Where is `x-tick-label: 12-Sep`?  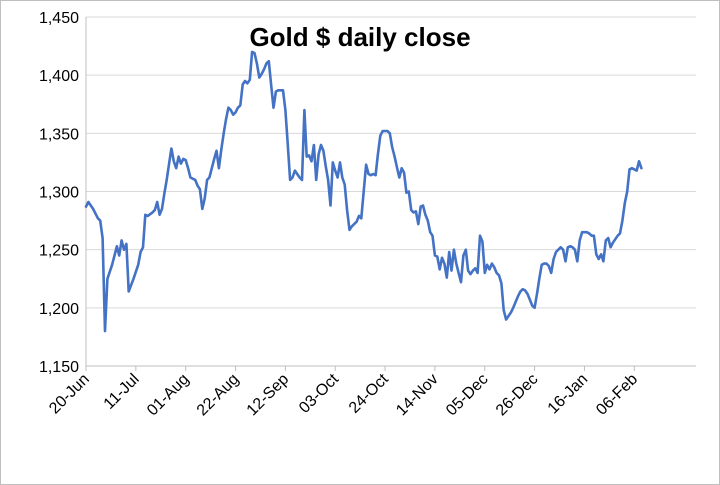 x-tick-label: 12-Sep is located at coordinates (268, 395).